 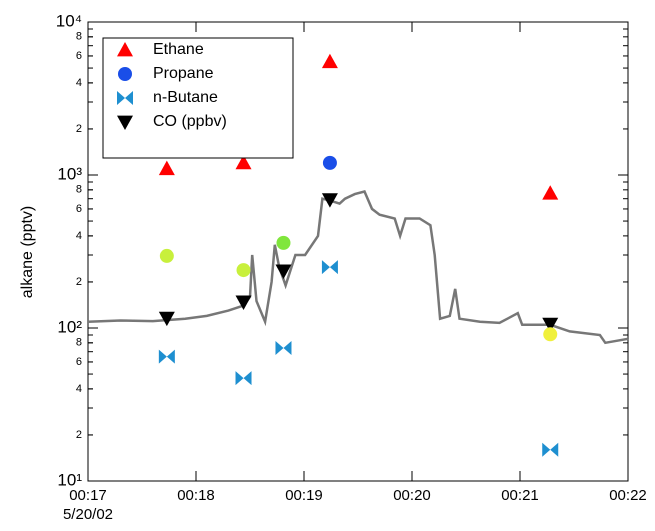 I want to click on x-tick-label: 00:19, so click(x=304, y=495).